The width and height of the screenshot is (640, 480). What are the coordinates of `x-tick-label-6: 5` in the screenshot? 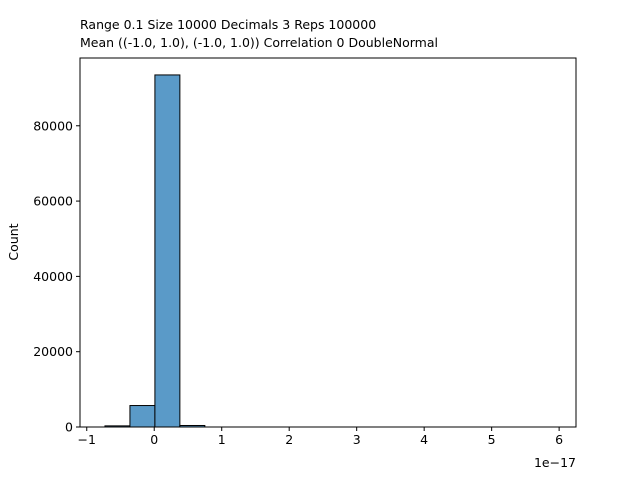 It's located at (492, 439).